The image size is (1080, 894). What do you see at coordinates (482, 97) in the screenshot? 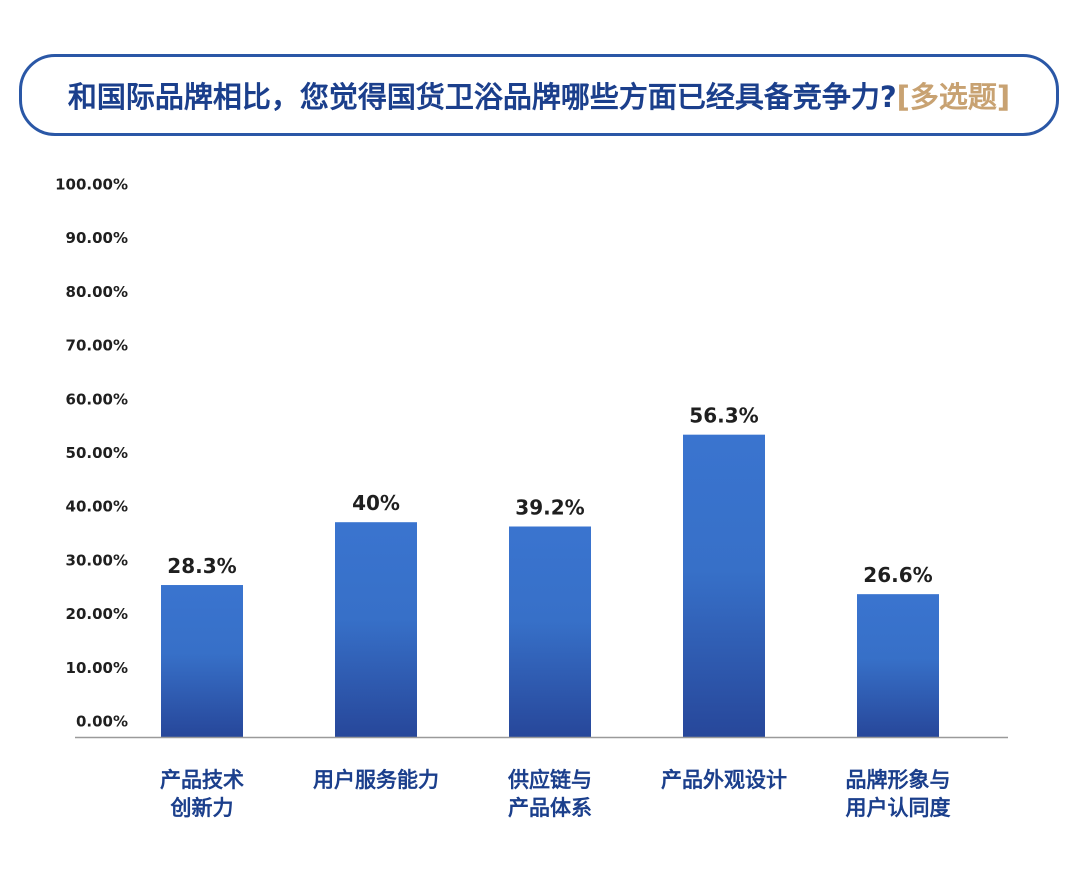
I see `chart-title: 和国际品牌相比，您觉得国货卫浴品牌哪些方面已经具备竞争力?` at bounding box center [482, 97].